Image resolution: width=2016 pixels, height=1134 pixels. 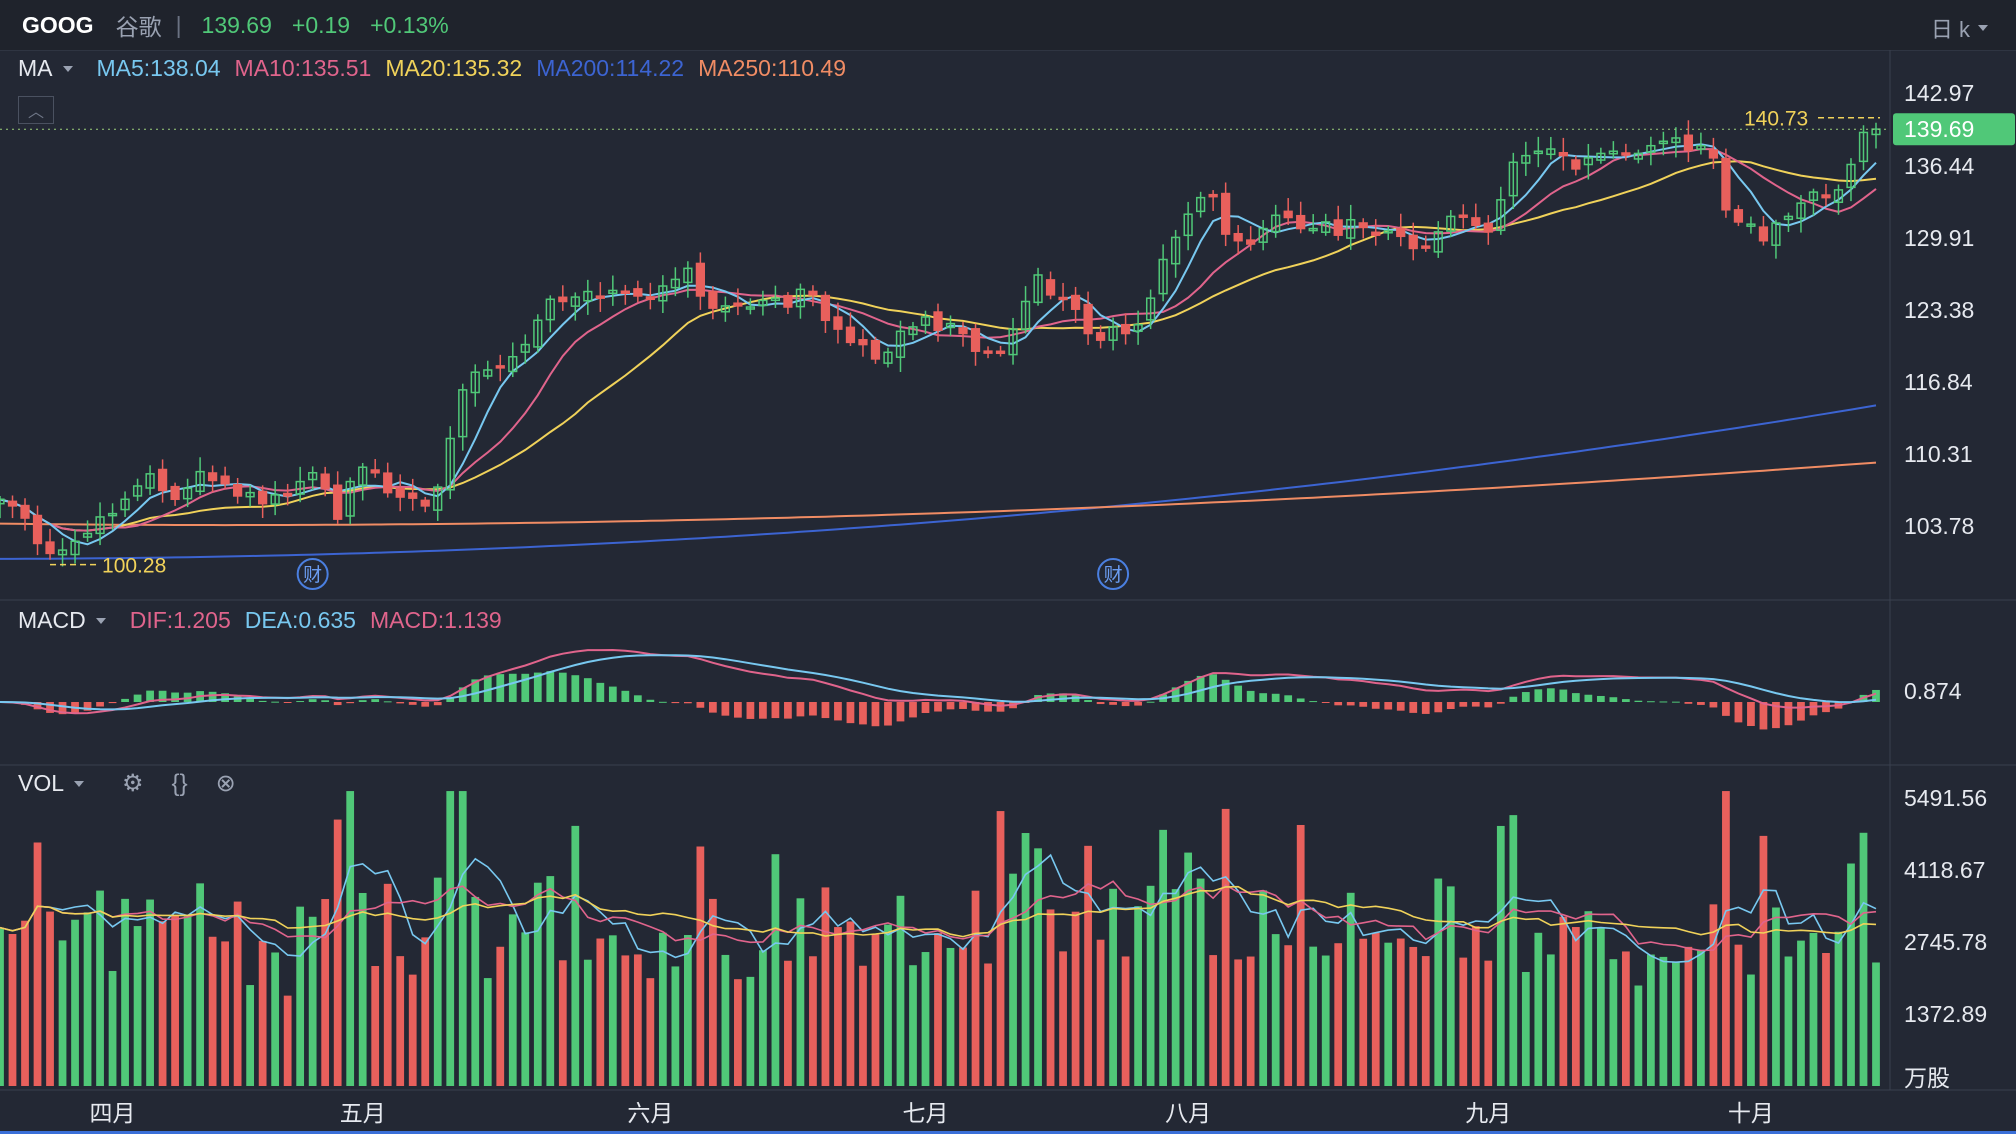 What do you see at coordinates (179, 783) in the screenshot?
I see `braces-icon: {}` at bounding box center [179, 783].